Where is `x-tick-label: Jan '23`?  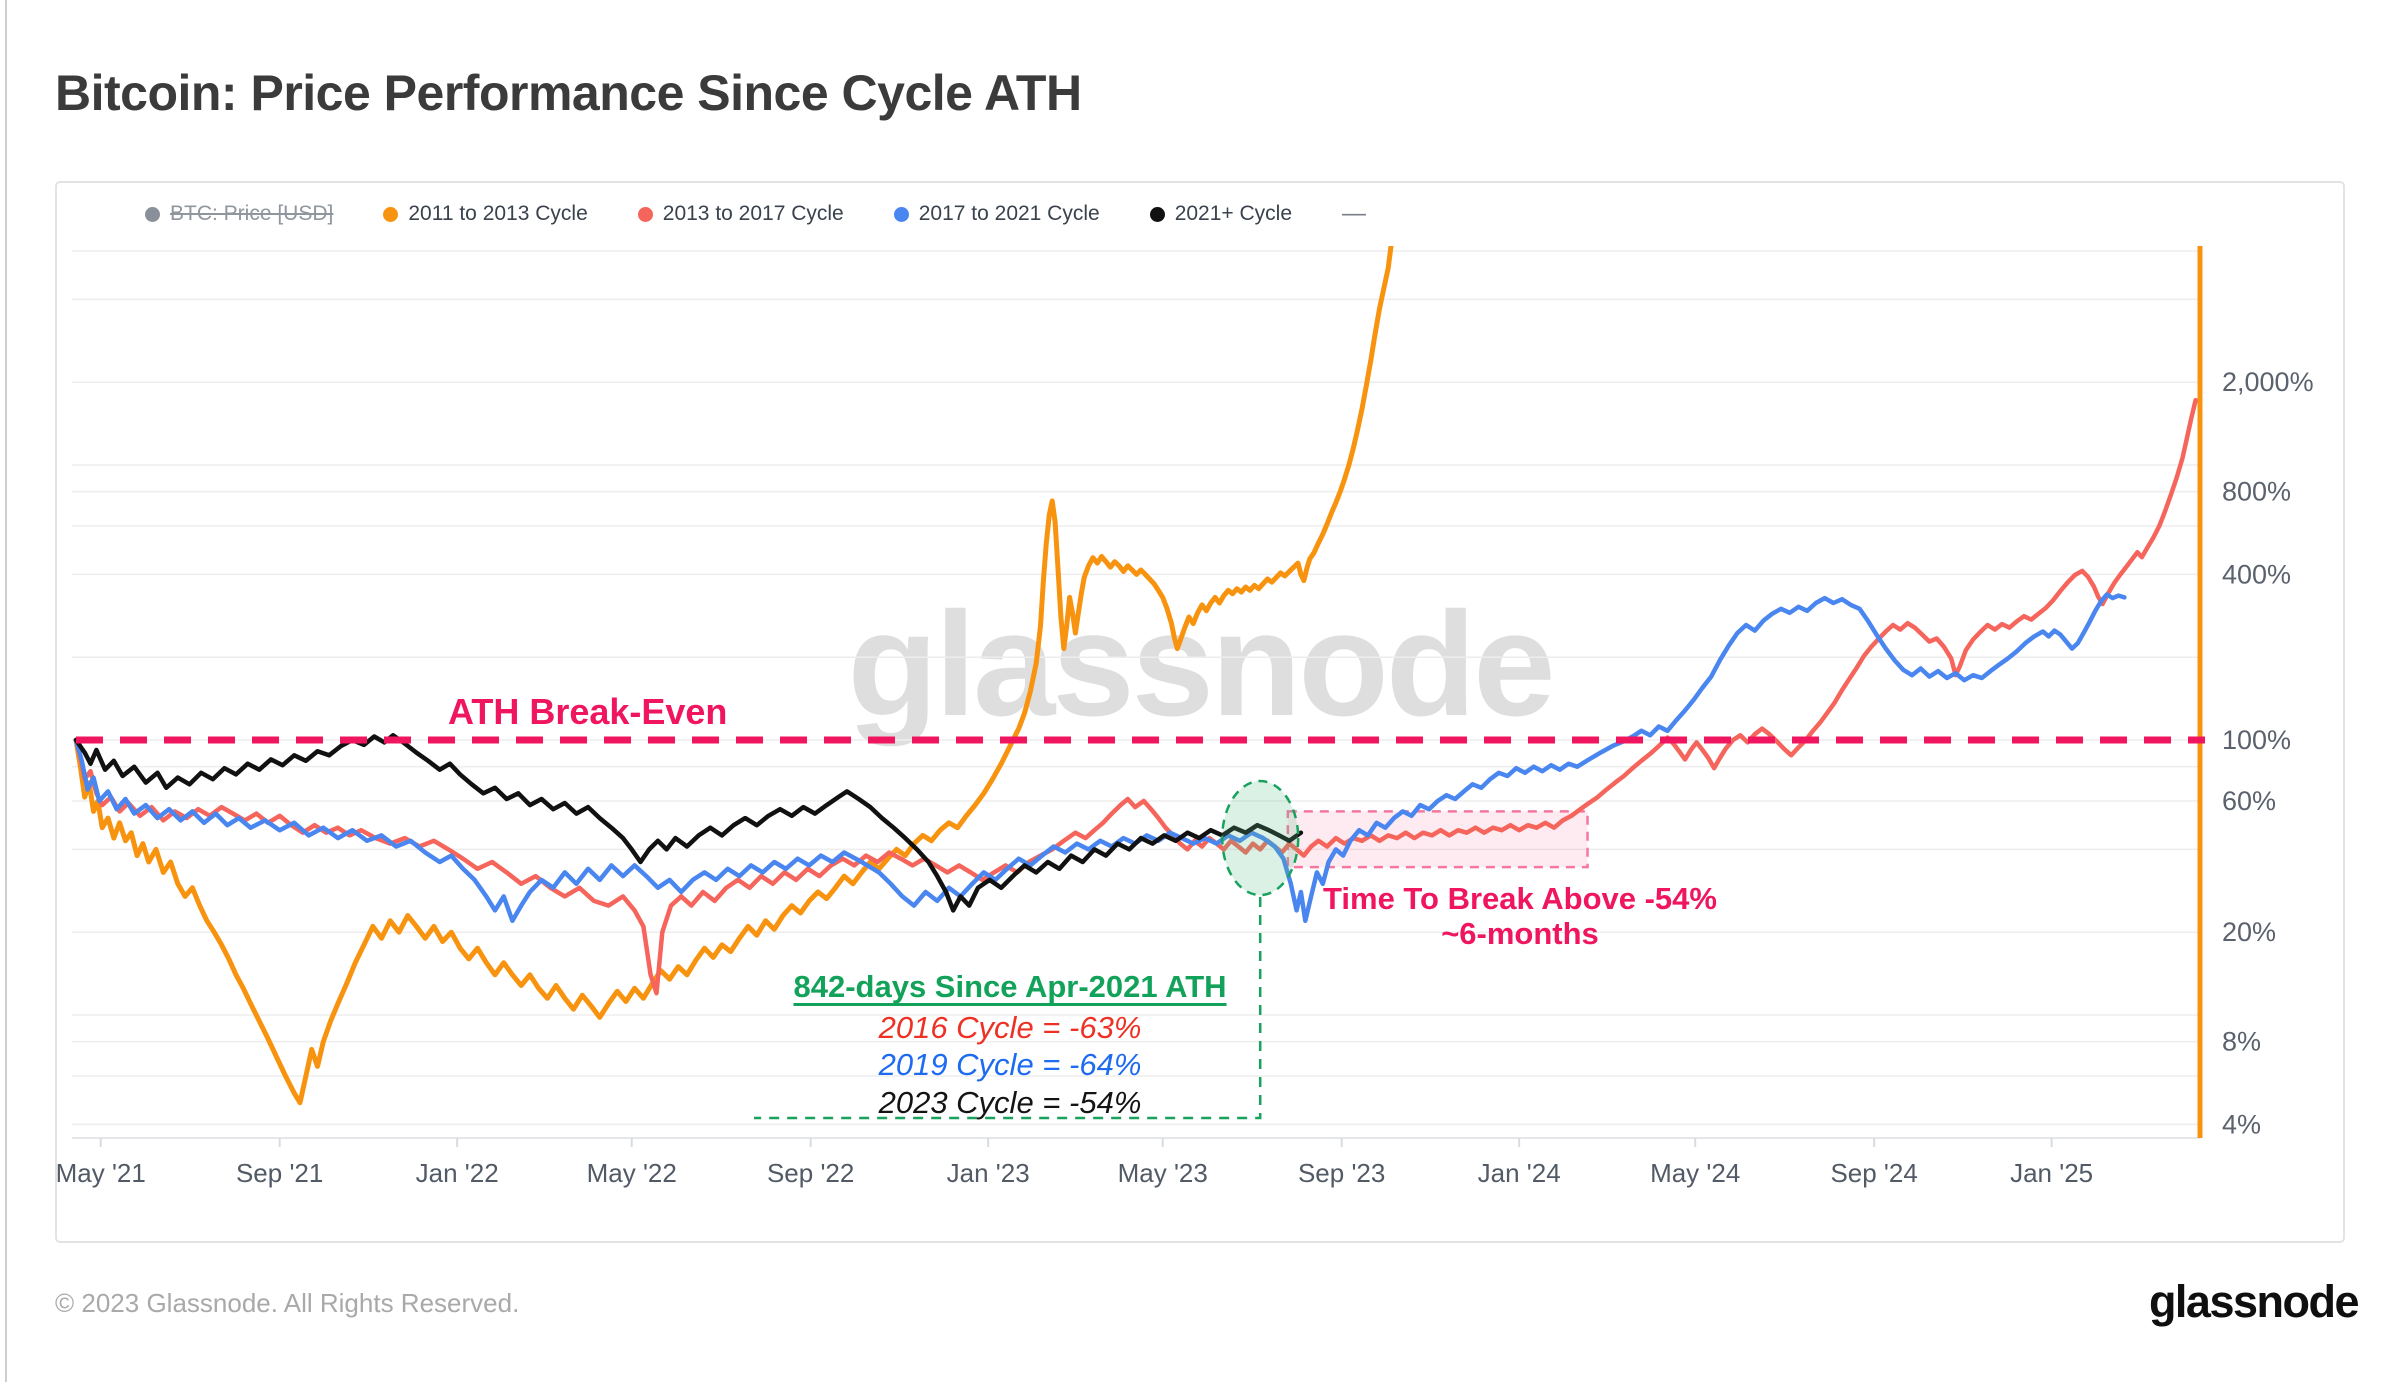
x-tick-label: Jan '23 is located at coordinates (988, 1173).